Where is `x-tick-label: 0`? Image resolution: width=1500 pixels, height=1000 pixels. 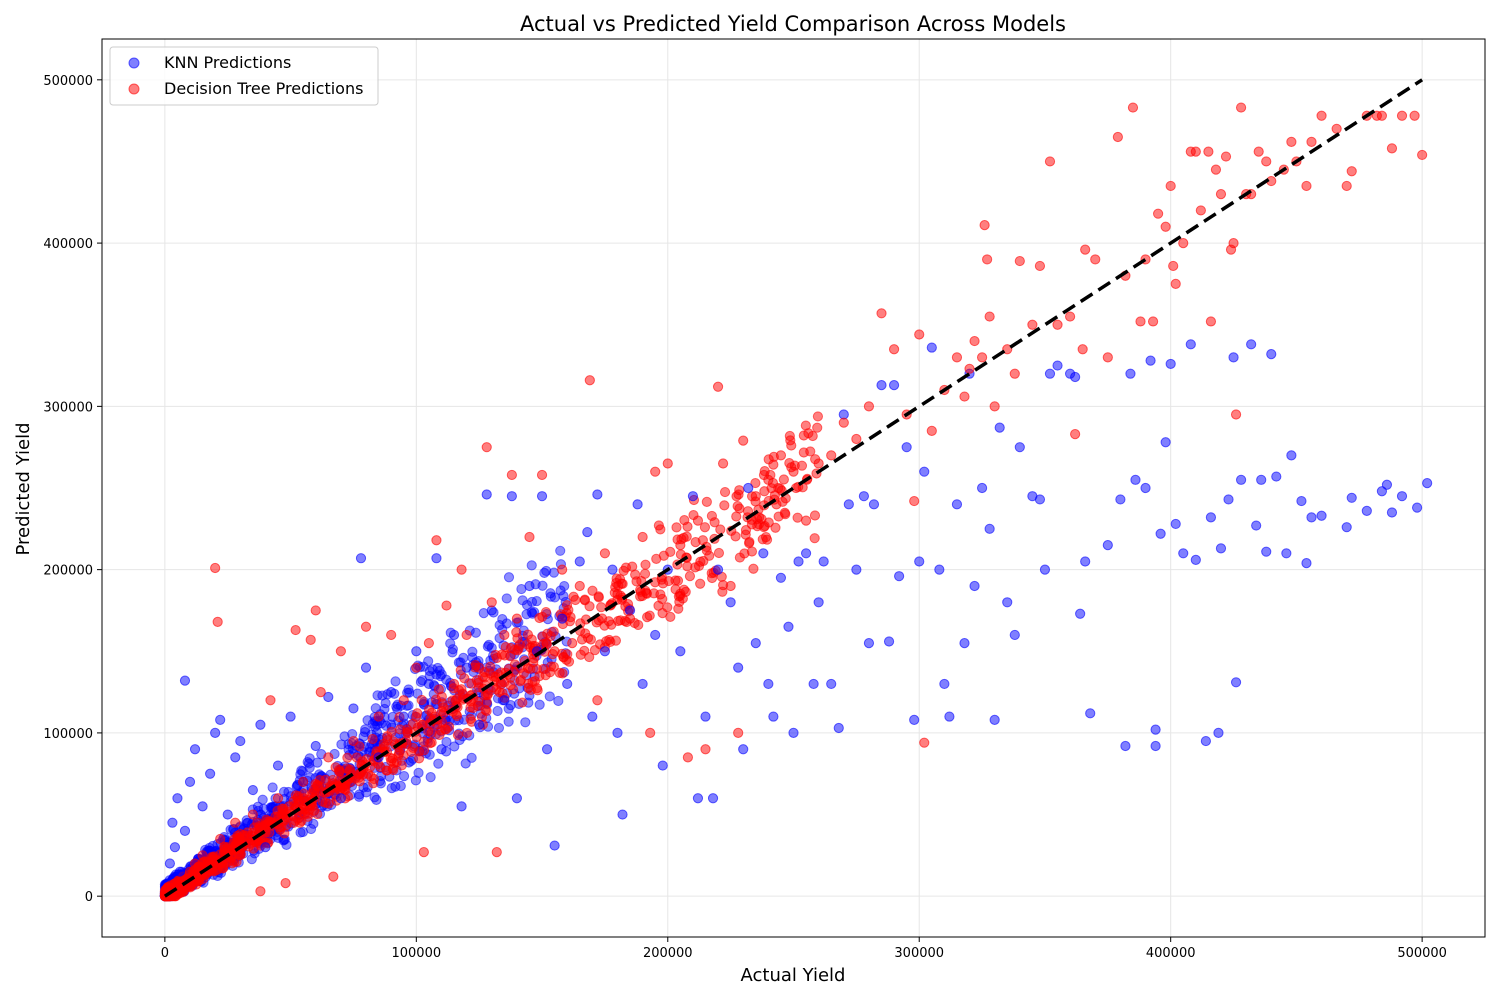 x-tick-label: 0 is located at coordinates (165, 953).